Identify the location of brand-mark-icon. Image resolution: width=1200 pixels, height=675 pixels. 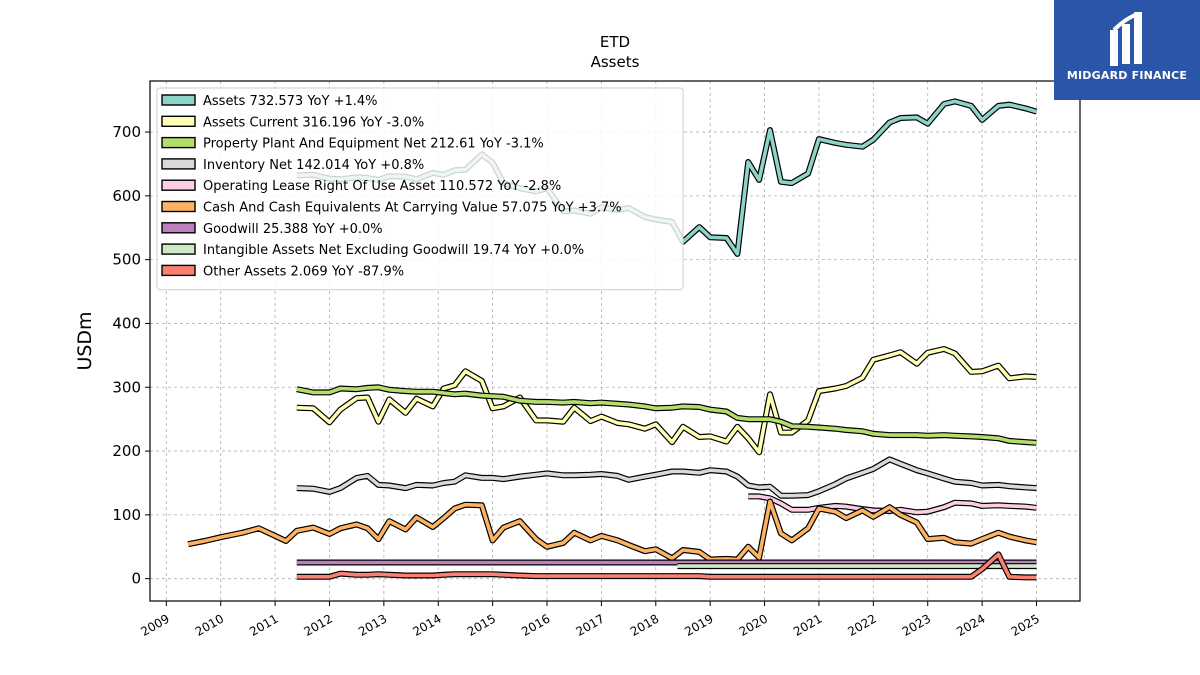
(1126, 39).